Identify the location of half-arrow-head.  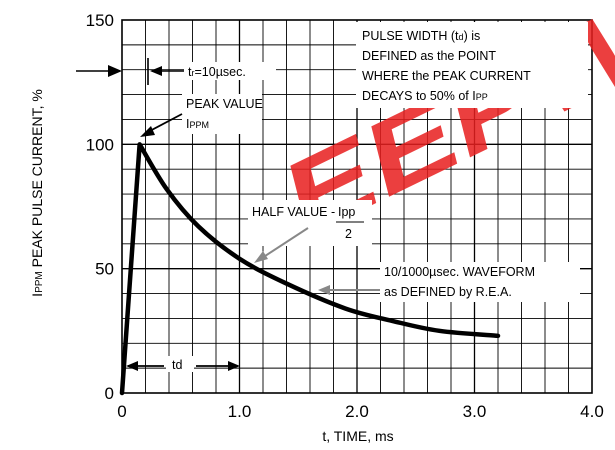
(261, 257).